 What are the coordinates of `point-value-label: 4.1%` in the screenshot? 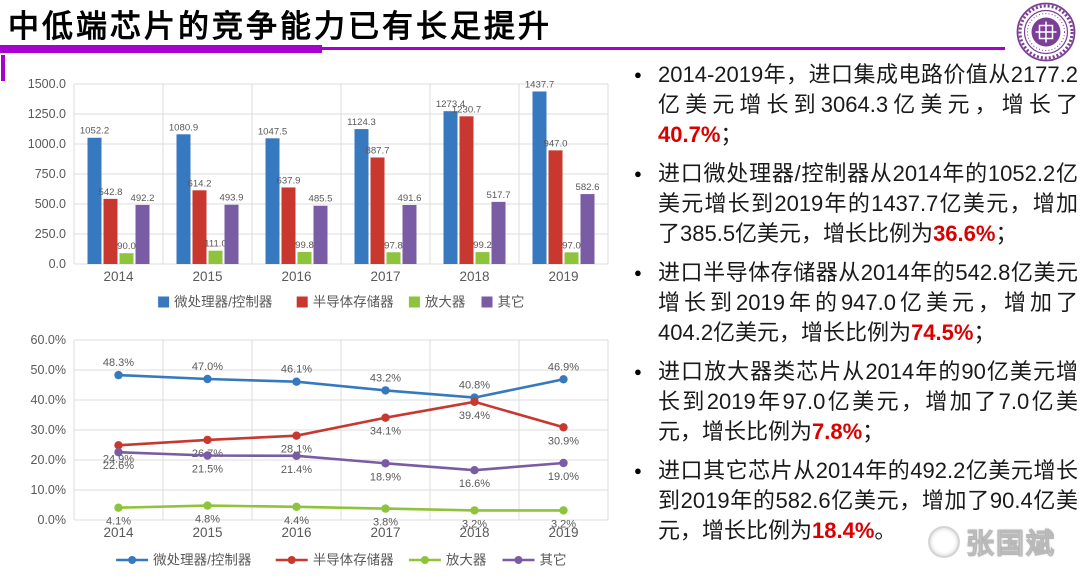 It's located at (118, 522).